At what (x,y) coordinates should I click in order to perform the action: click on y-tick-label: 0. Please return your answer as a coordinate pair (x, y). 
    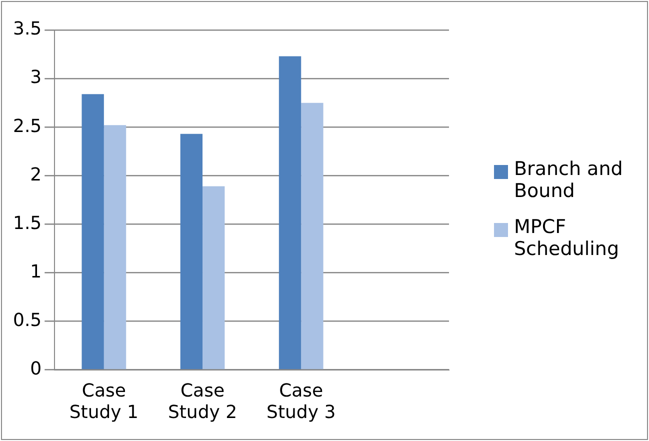
    Looking at the image, I should click on (36, 369).